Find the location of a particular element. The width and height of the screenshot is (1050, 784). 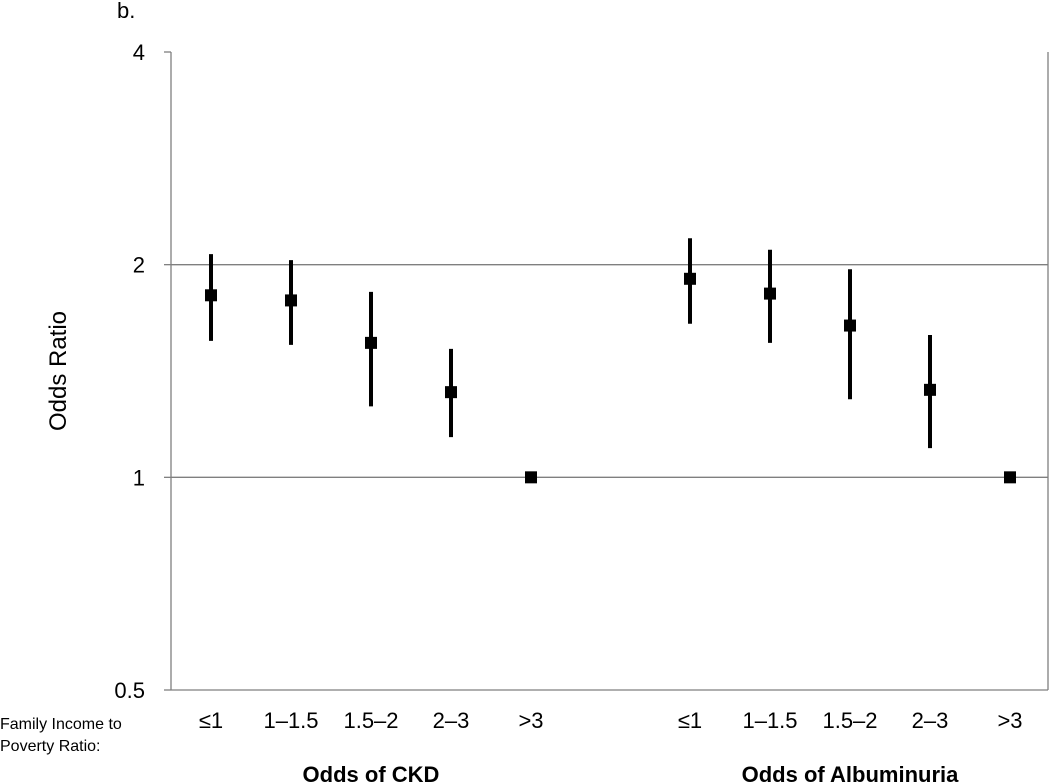

x-category-label-0-4: >3 is located at coordinates (530, 720).